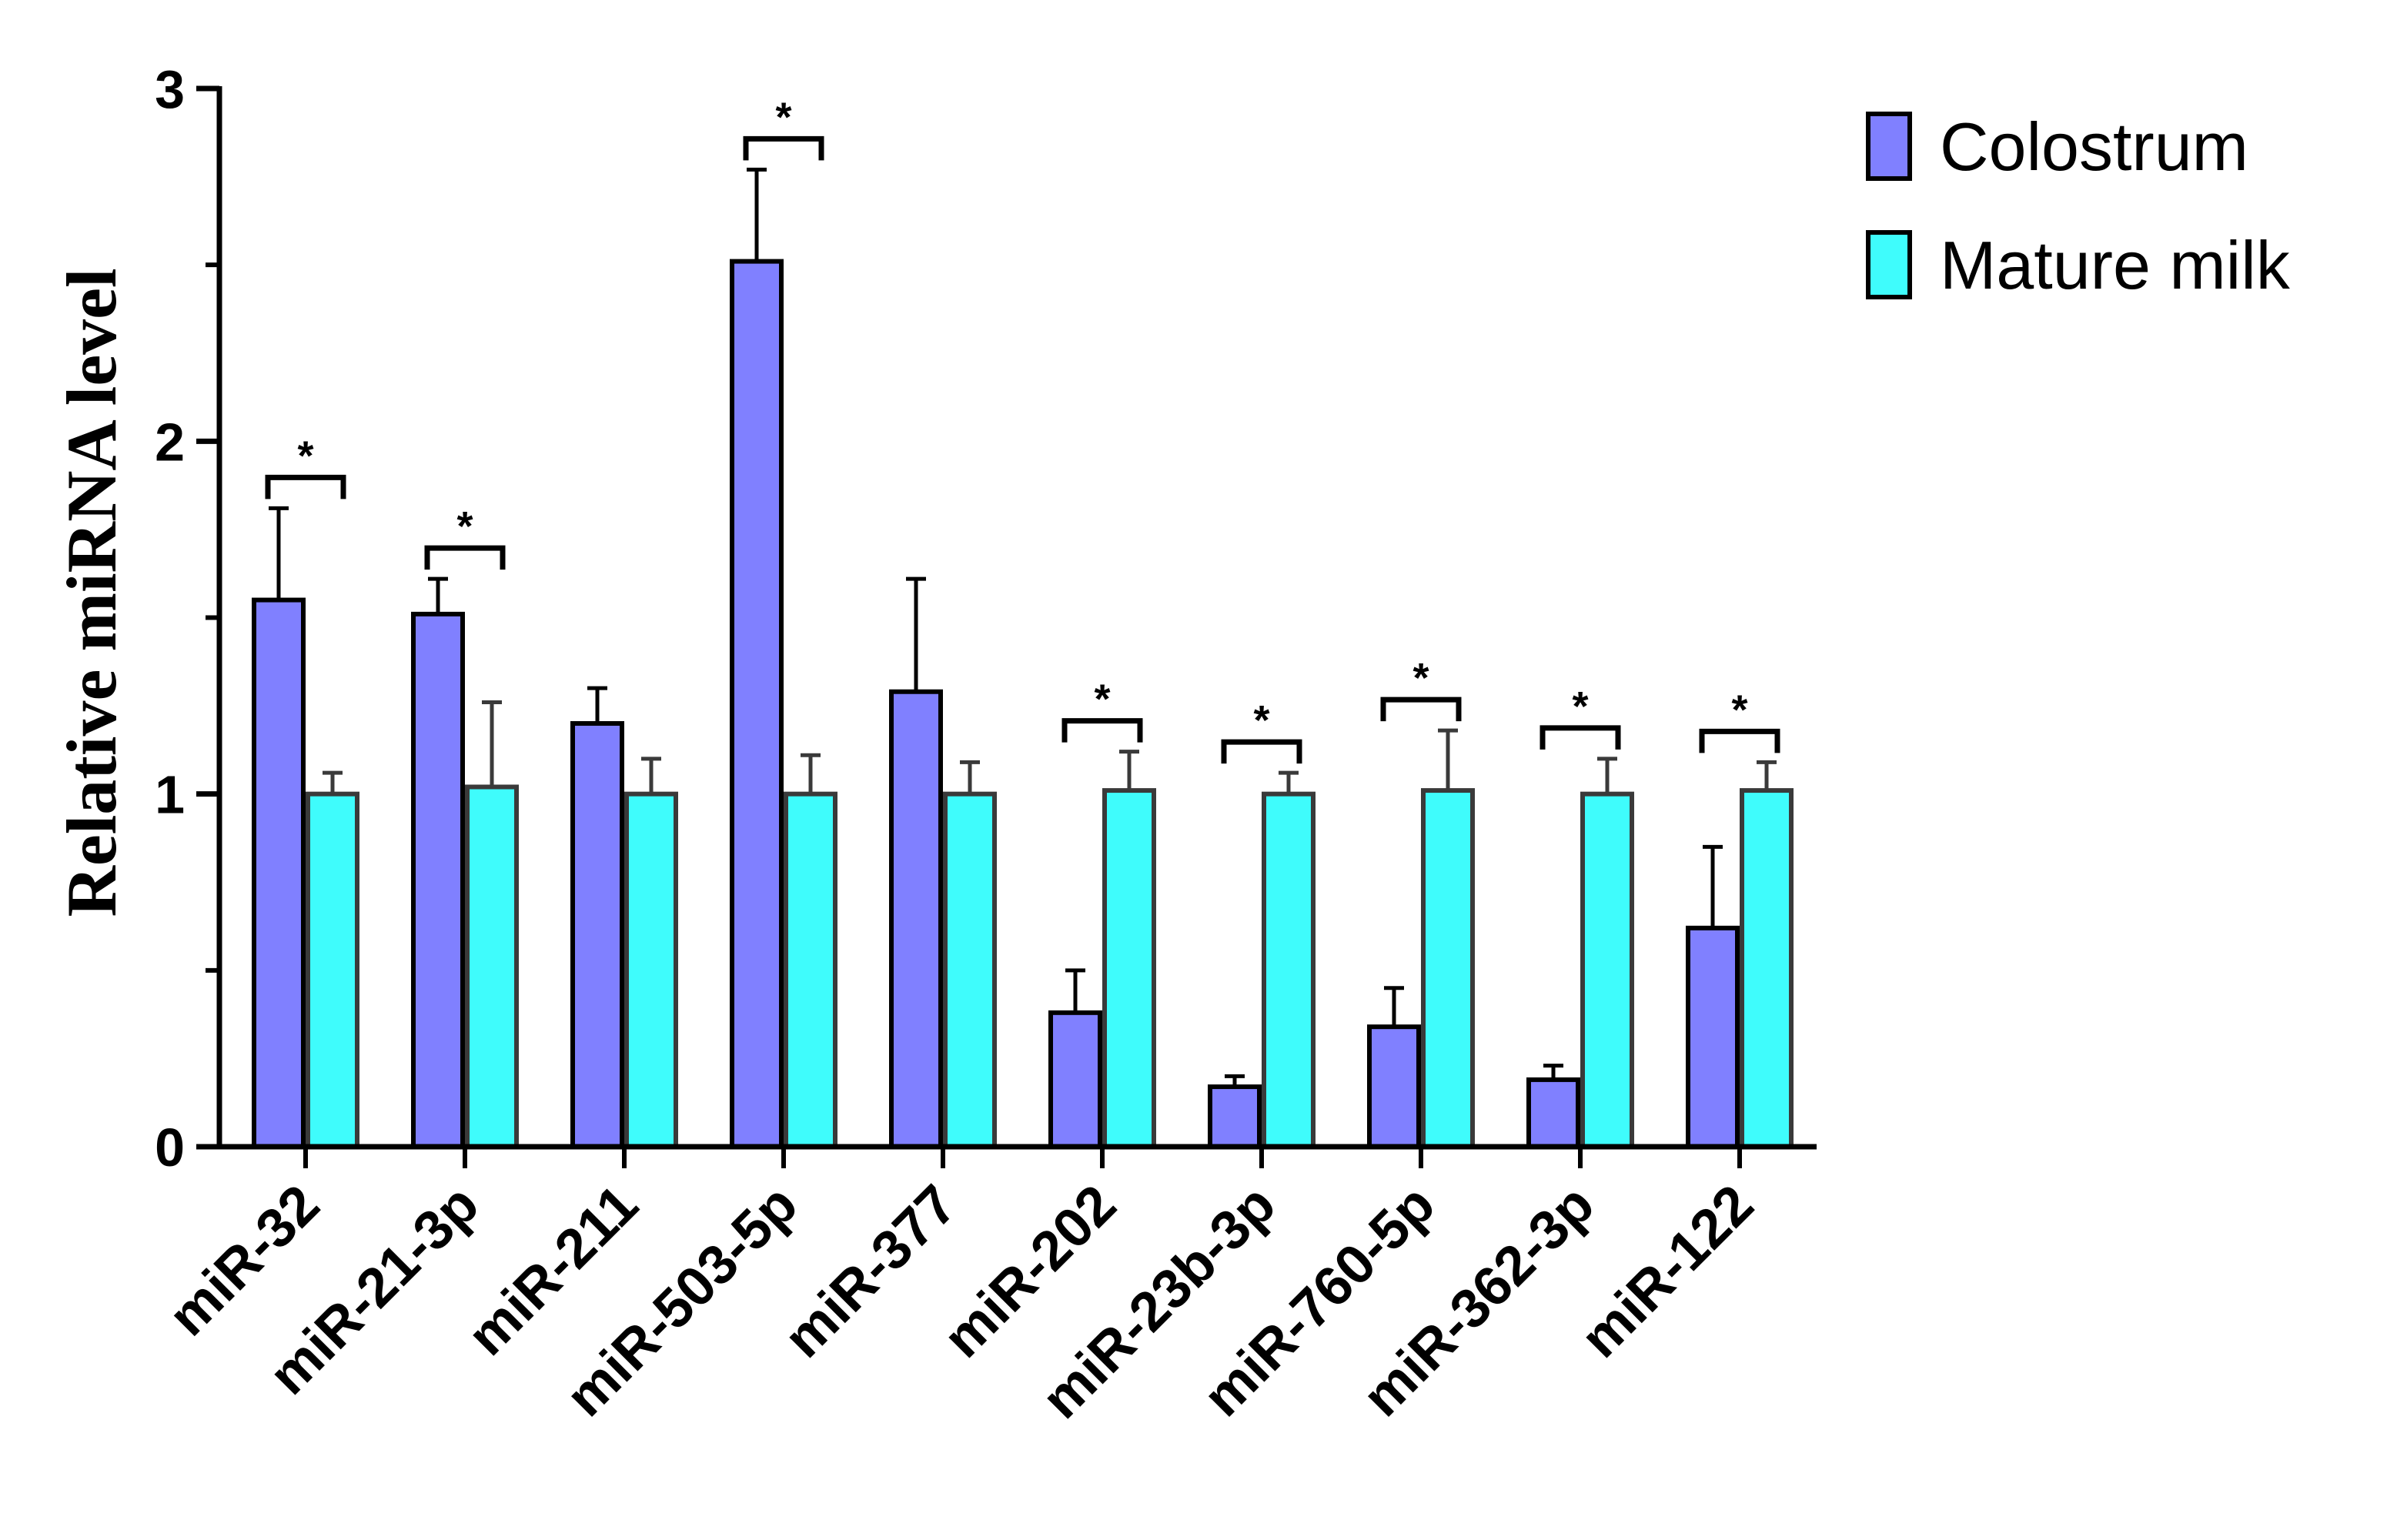 This screenshot has height=1540, width=2387. I want to click on bar-colostrum-mir-23b-3p, so click(1235, 1117).